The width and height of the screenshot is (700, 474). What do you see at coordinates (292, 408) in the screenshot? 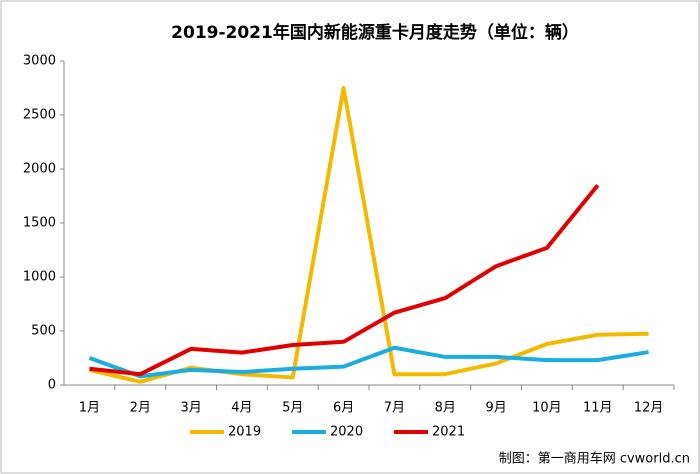
I see `x-tick-label: 5月` at bounding box center [292, 408].